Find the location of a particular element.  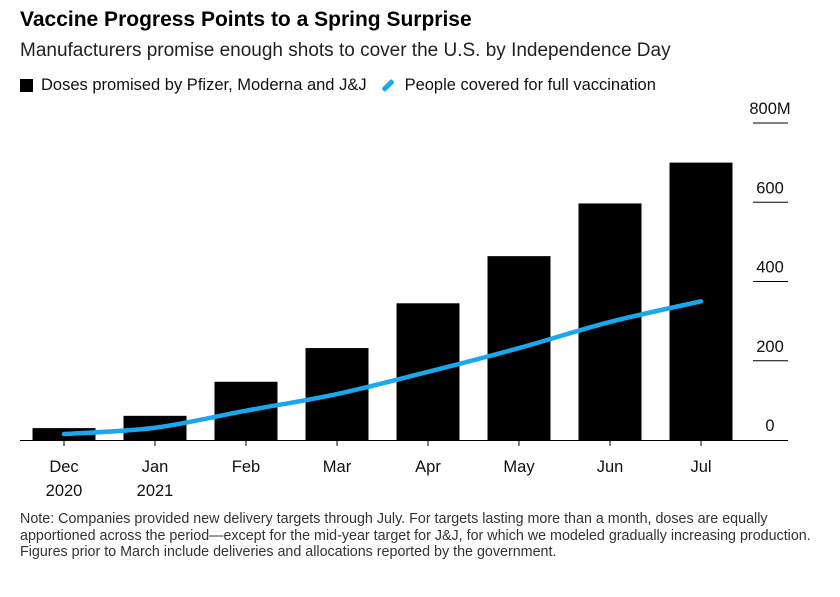

y-tick-label: 800M is located at coordinates (769, 109).